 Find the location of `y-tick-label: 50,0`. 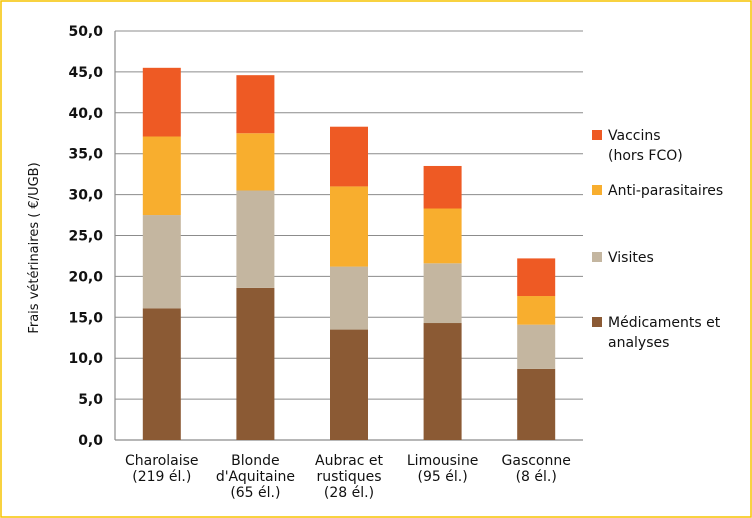

y-tick-label: 50,0 is located at coordinates (85, 32).